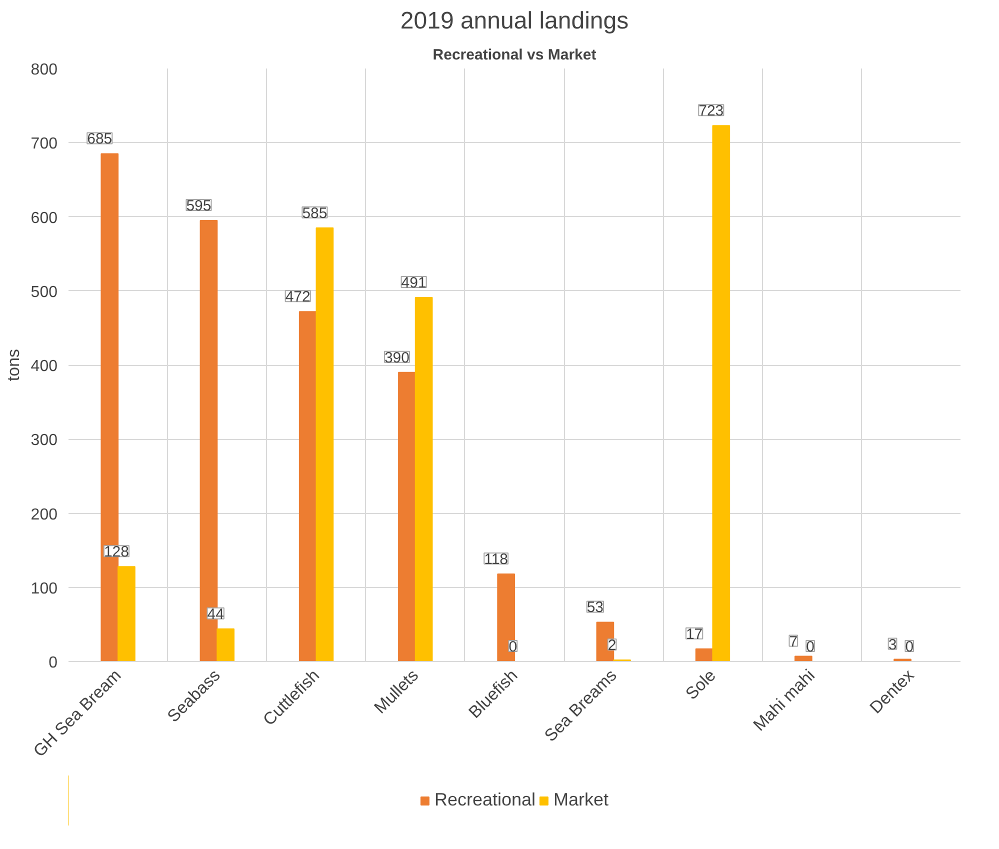  Describe the element at coordinates (297, 297) in the screenshot. I see `data-label: 472` at that location.